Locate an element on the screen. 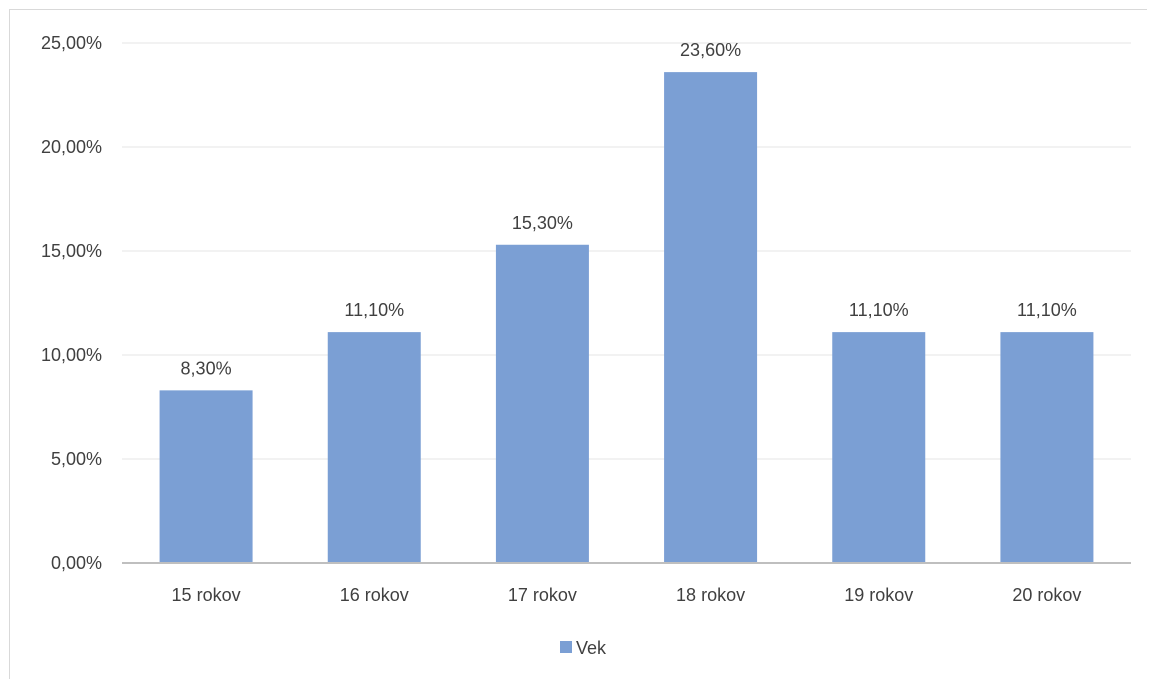  x-tick-label: 18 rokov is located at coordinates (710, 595).